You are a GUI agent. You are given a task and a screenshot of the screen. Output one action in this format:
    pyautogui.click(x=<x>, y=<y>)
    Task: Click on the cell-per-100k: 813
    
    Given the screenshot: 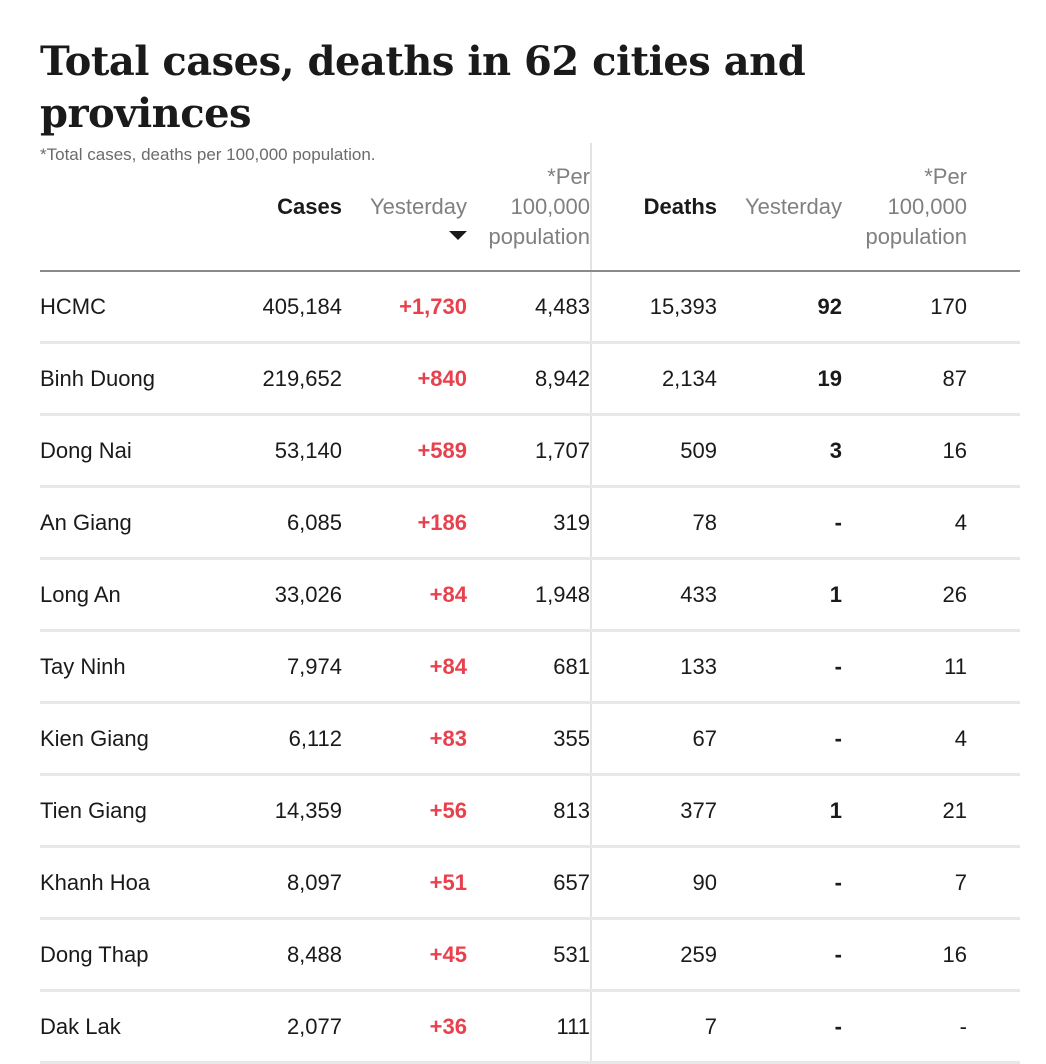 What is the action you would take?
    pyautogui.click(x=529, y=811)
    